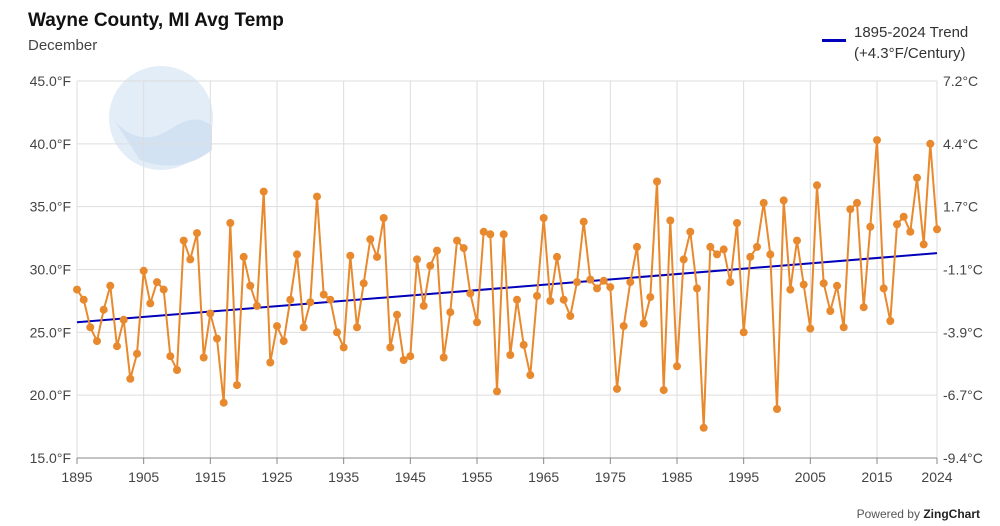 This screenshot has height=526, width=1000. What do you see at coordinates (910, 53) in the screenshot?
I see `legend-trend-rate: (+4.3°F/Century)` at bounding box center [910, 53].